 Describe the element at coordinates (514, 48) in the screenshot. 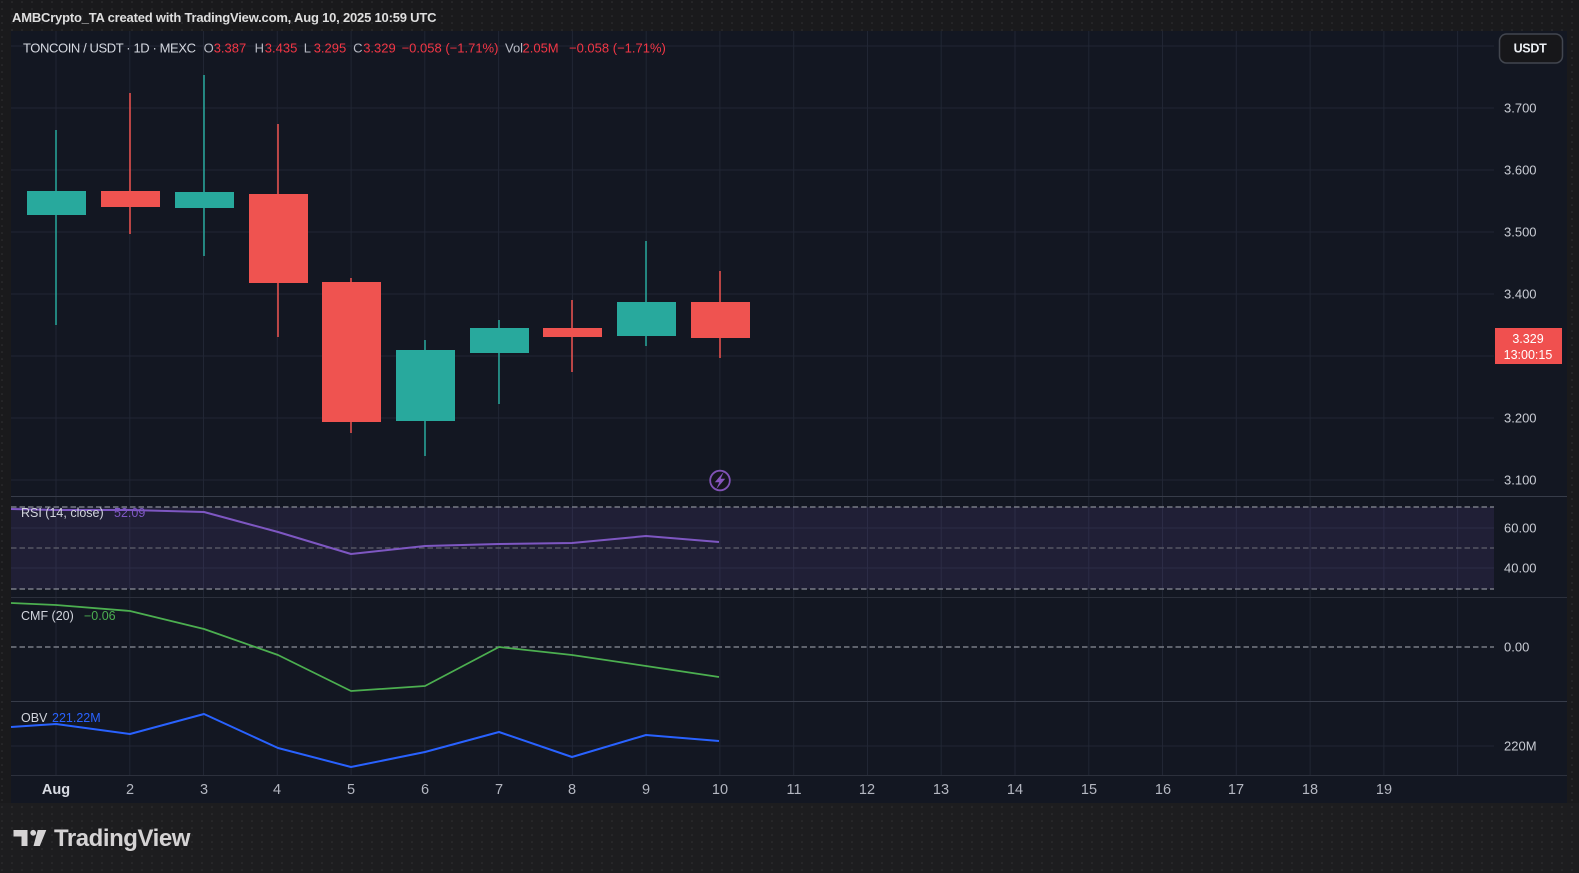

I see `svg-text: Vol` at that location.